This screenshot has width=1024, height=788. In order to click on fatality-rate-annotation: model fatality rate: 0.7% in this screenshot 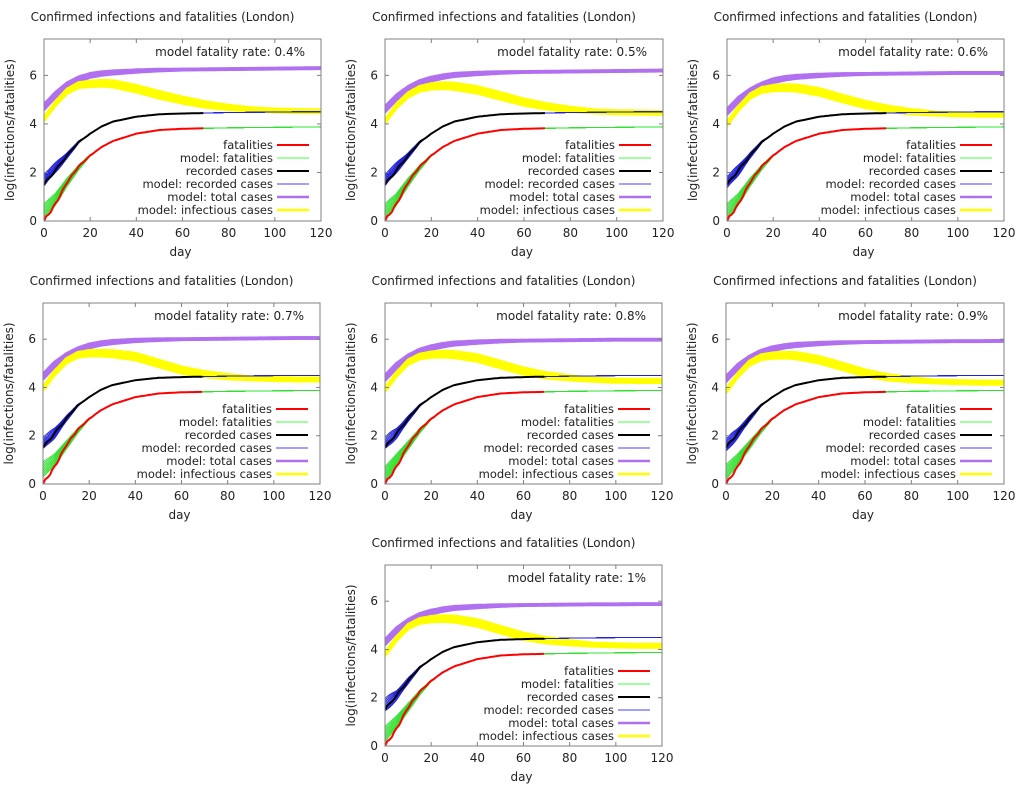, I will do `click(229, 316)`.